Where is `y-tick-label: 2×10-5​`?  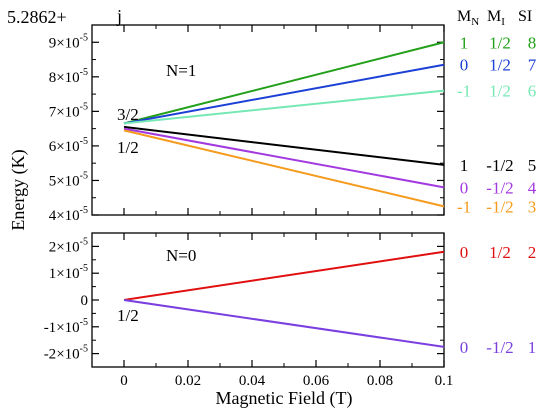
y-tick-label: 2×10-5​ is located at coordinates (68, 245).